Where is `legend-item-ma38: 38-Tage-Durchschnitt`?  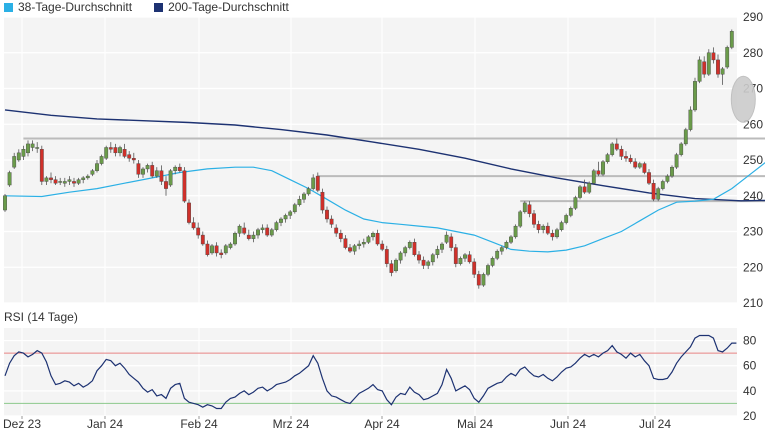
legend-item-ma38: 38-Tage-Durchschnitt is located at coordinates (68, 7).